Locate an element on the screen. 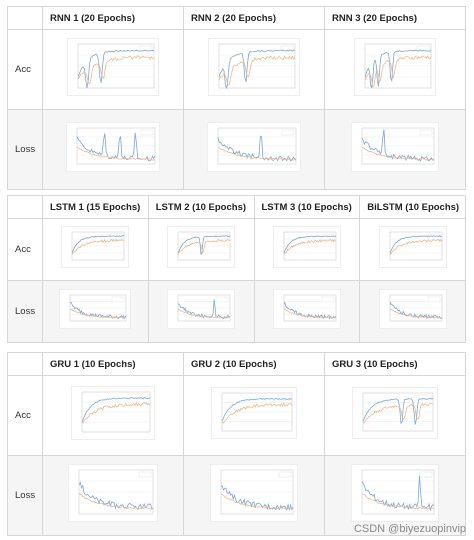 Image resolution: width=474 pixels, height=540 pixels. gru-3-acc-plot is located at coordinates (395, 413).